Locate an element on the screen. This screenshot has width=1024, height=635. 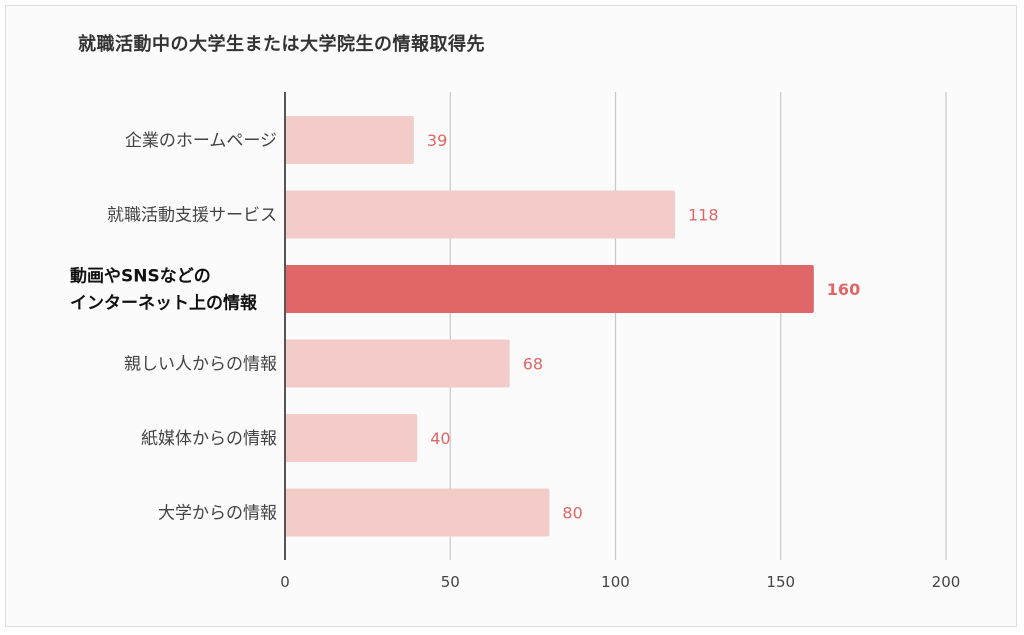
value-label: 68 is located at coordinates (533, 364).